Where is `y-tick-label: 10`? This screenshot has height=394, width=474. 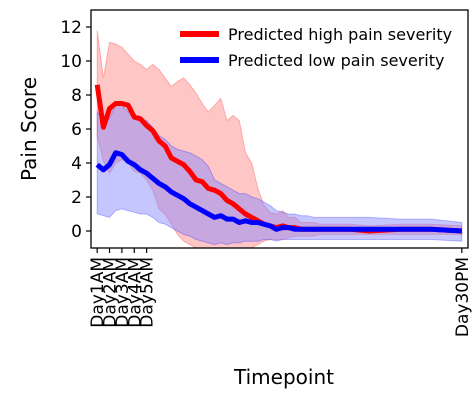 y-tick-label: 10 is located at coordinates (71, 62).